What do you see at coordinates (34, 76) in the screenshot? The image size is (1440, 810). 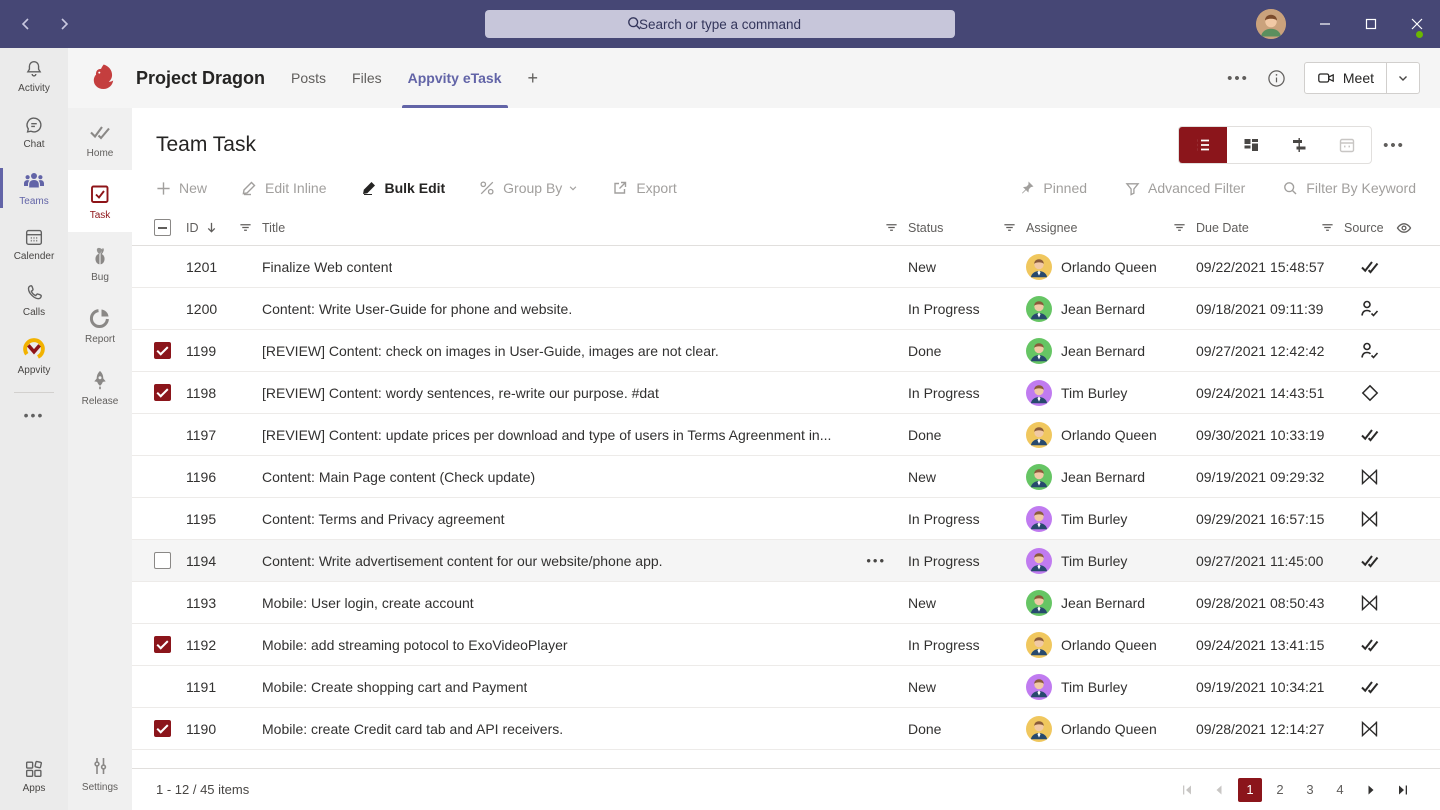 I see `sidebar-item-activity: Activity` at bounding box center [34, 76].